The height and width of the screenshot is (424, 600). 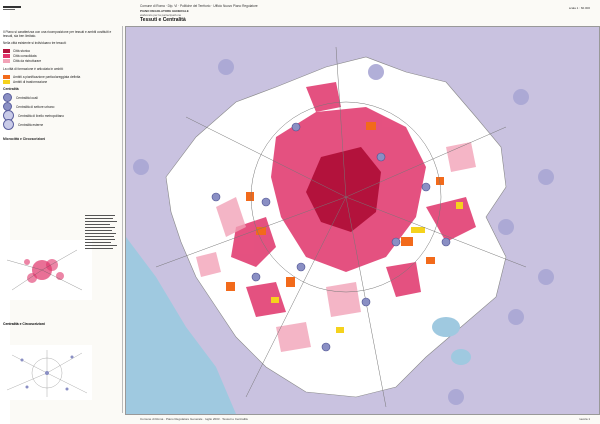 What do you see at coordinates (161, 15) in the screenshot?
I see `header-subtitle2: elaborato per la partecipazione` at bounding box center [161, 15].